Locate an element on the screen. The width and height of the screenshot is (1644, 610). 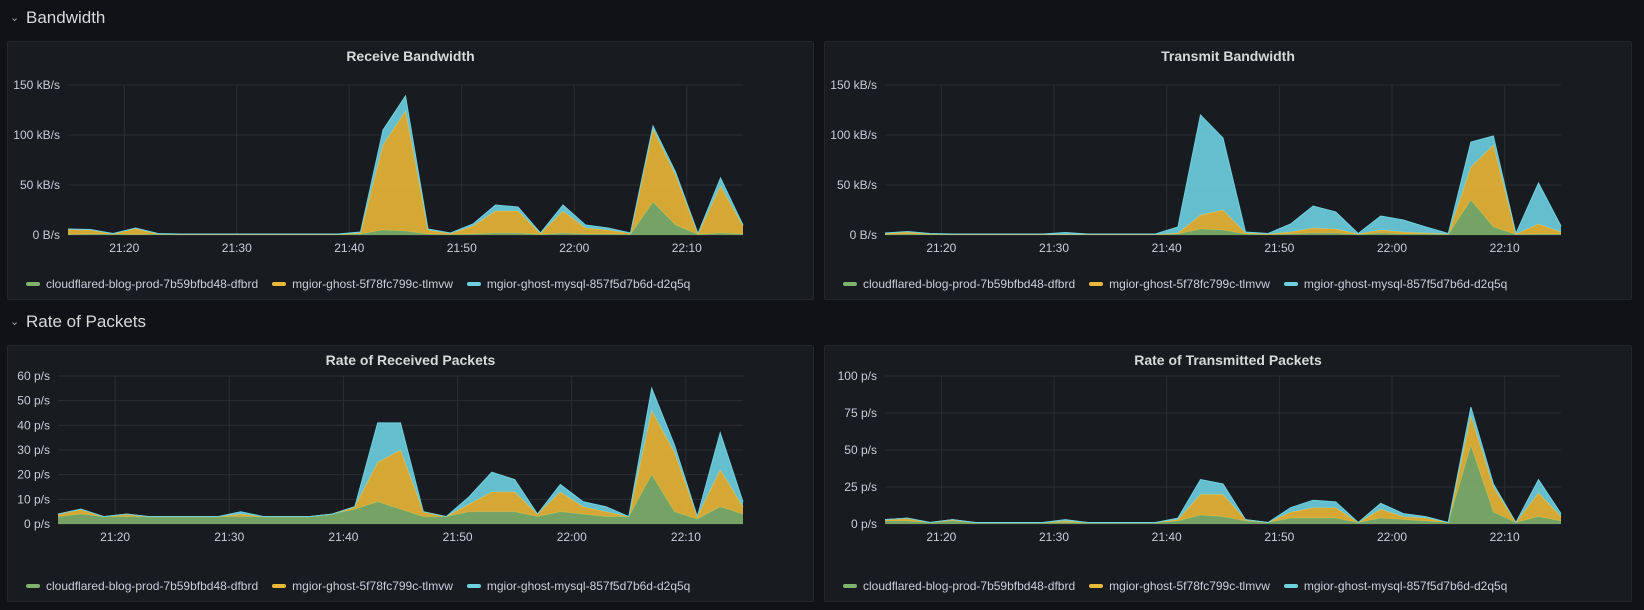
row-title-label: Rate of Packets is located at coordinates (86, 321).